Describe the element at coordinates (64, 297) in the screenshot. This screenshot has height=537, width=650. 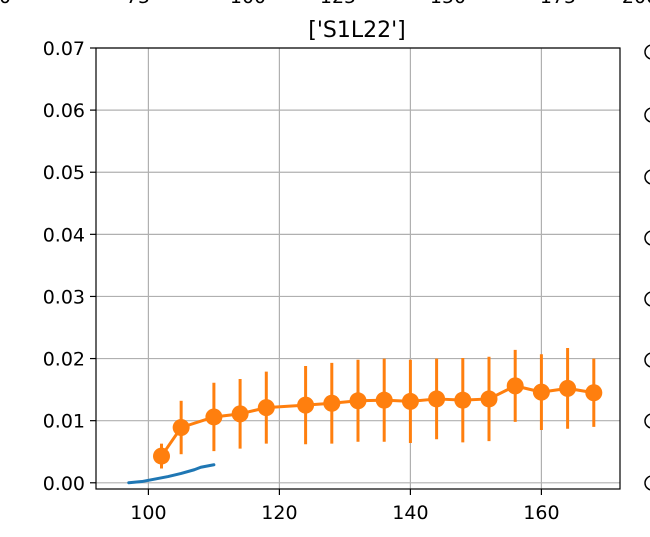
I see `y-tick-label: 0.03` at that location.